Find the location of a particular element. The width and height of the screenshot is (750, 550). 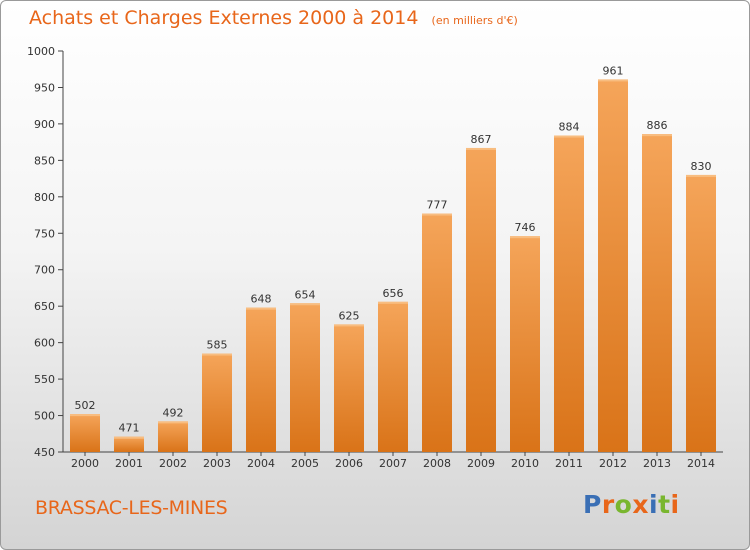

x-tick-label-2002: 2002 is located at coordinates (173, 463).